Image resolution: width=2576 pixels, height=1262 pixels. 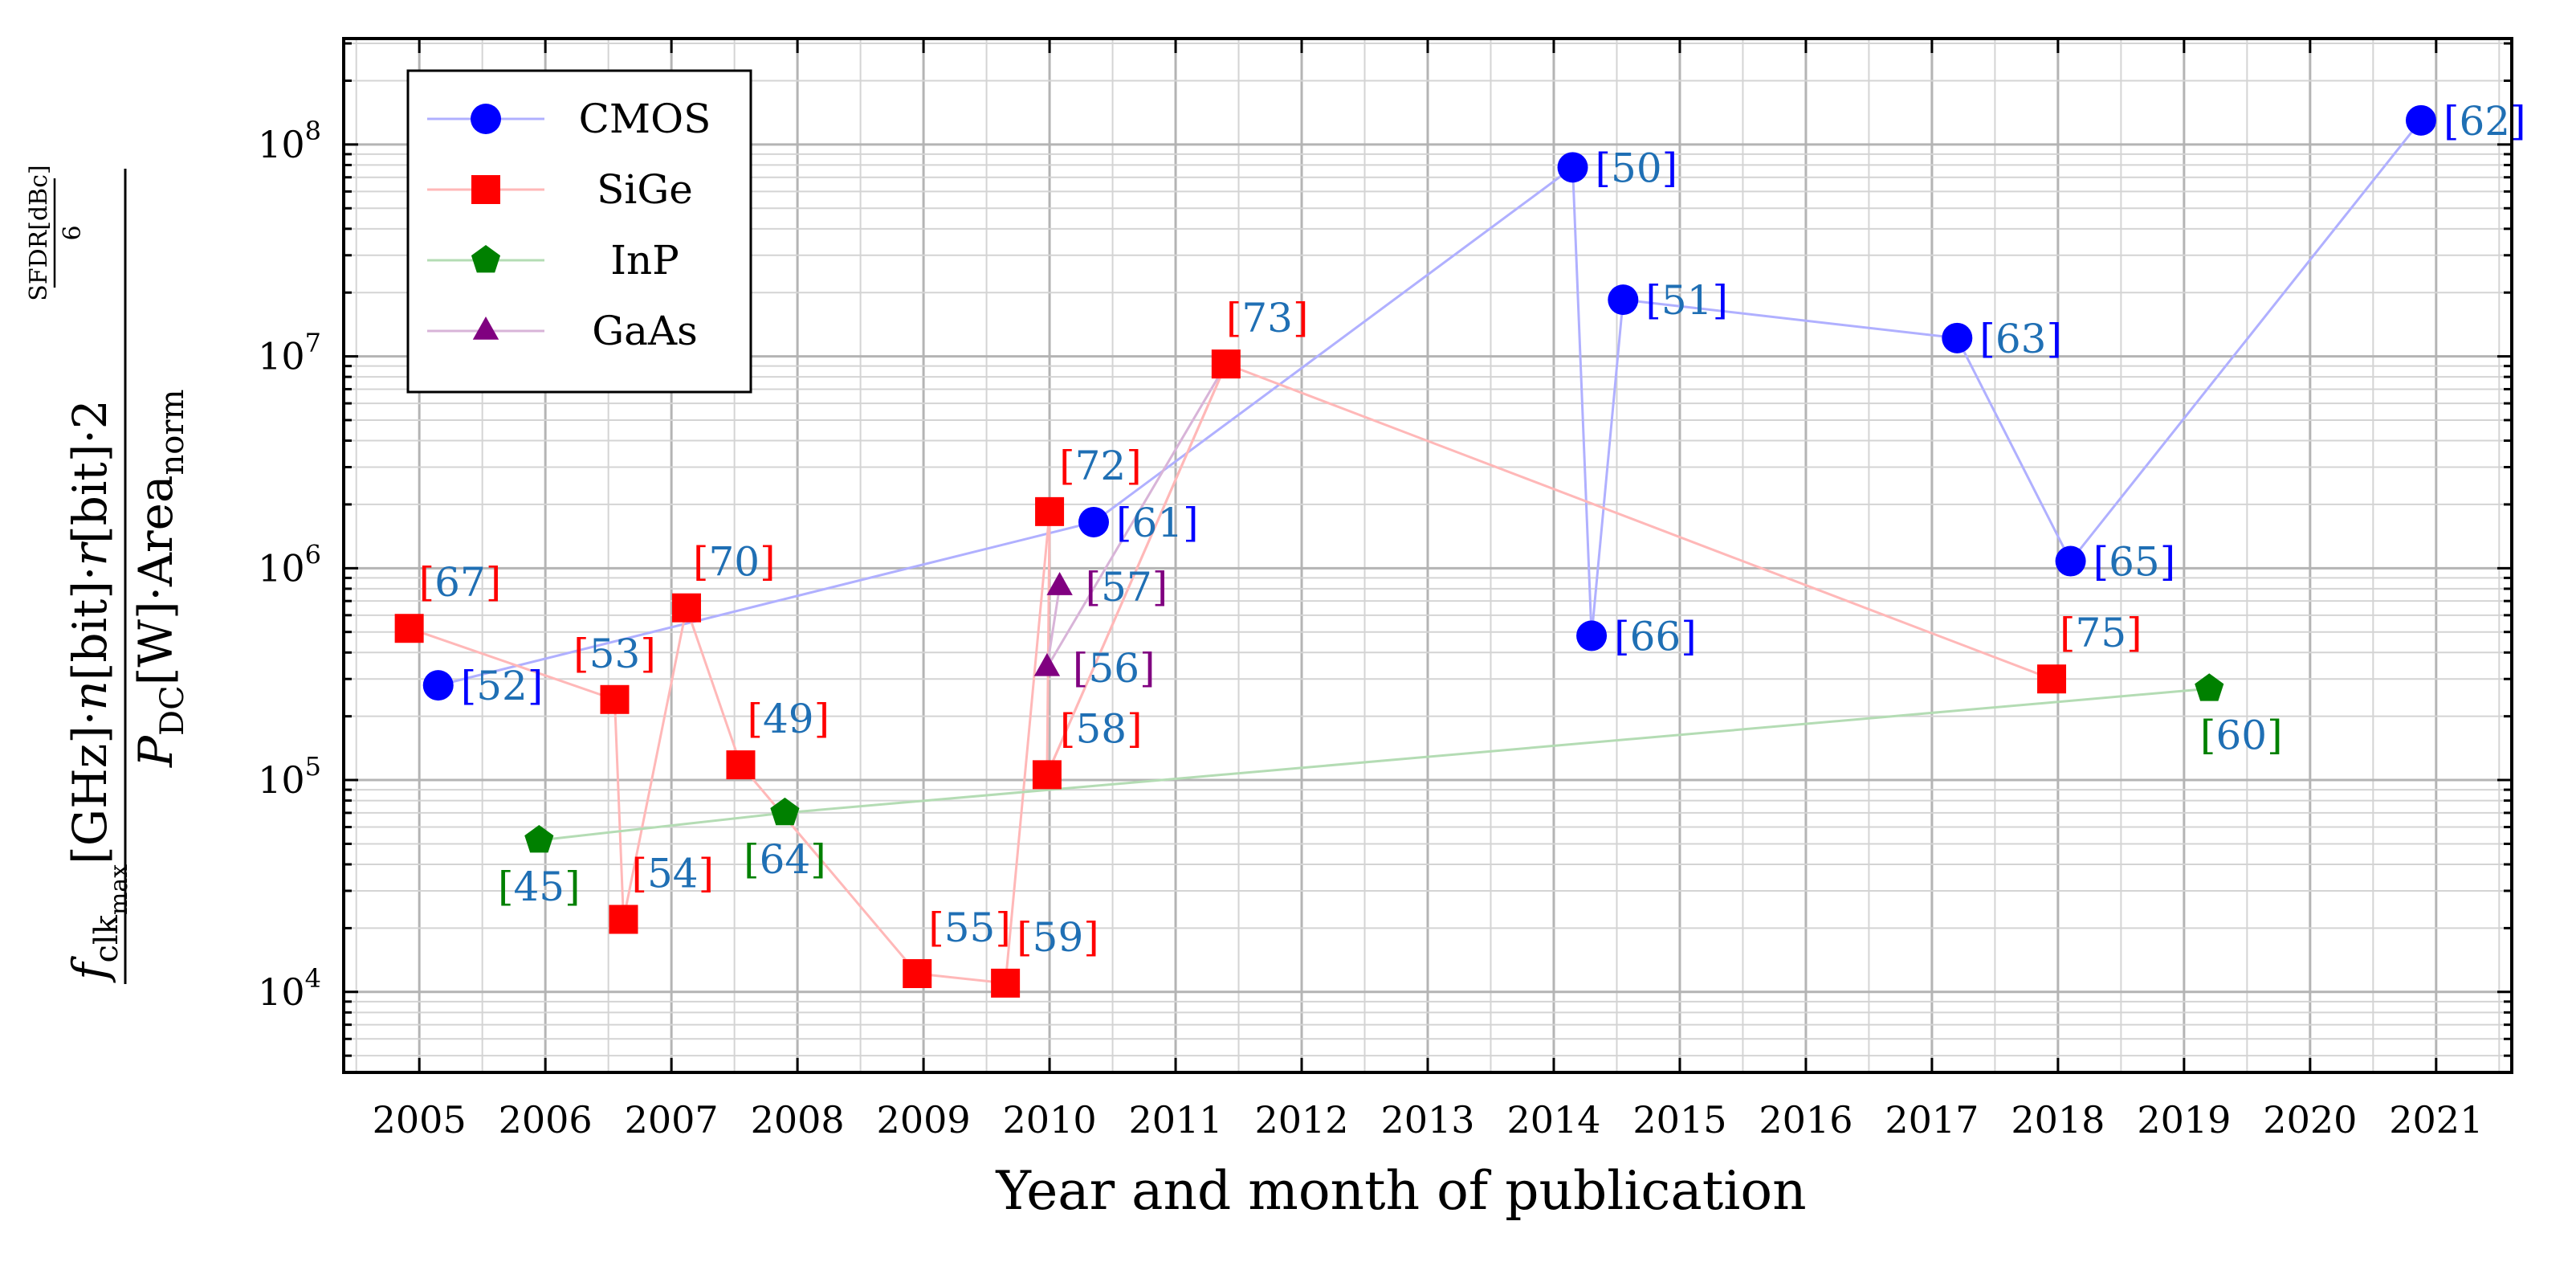 What do you see at coordinates (645, 119) in the screenshot?
I see `legend-label-cmos: CMOS` at bounding box center [645, 119].